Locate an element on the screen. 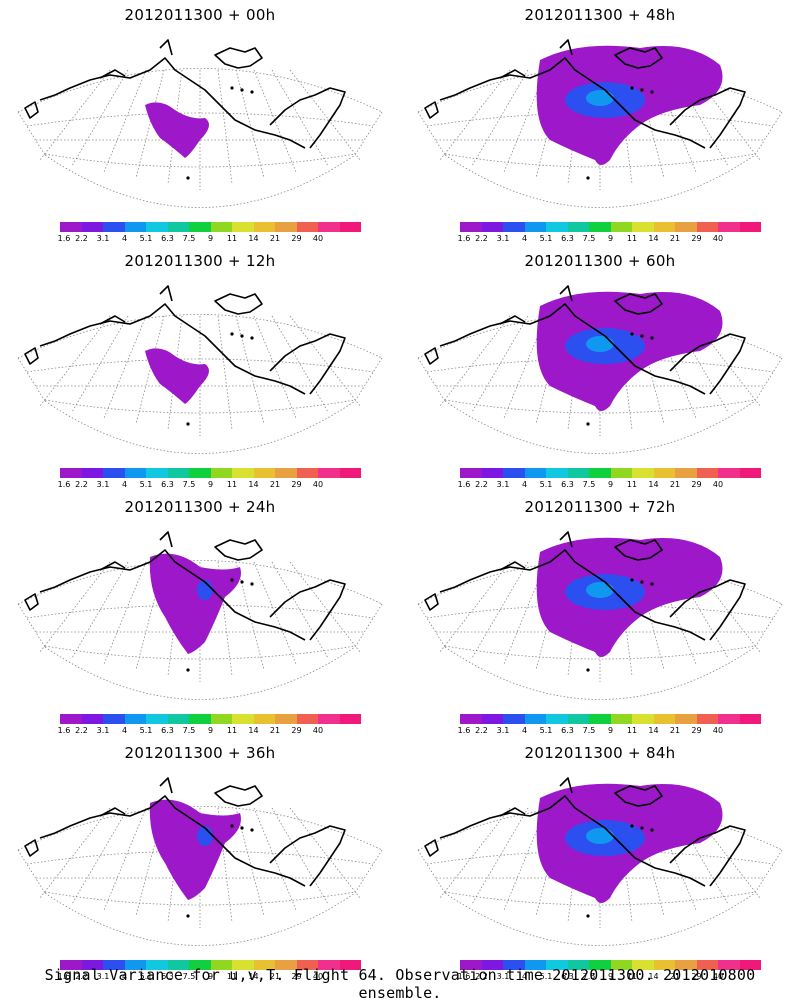  panel-title: 2012011300 + 72h is located at coordinates (600, 507).